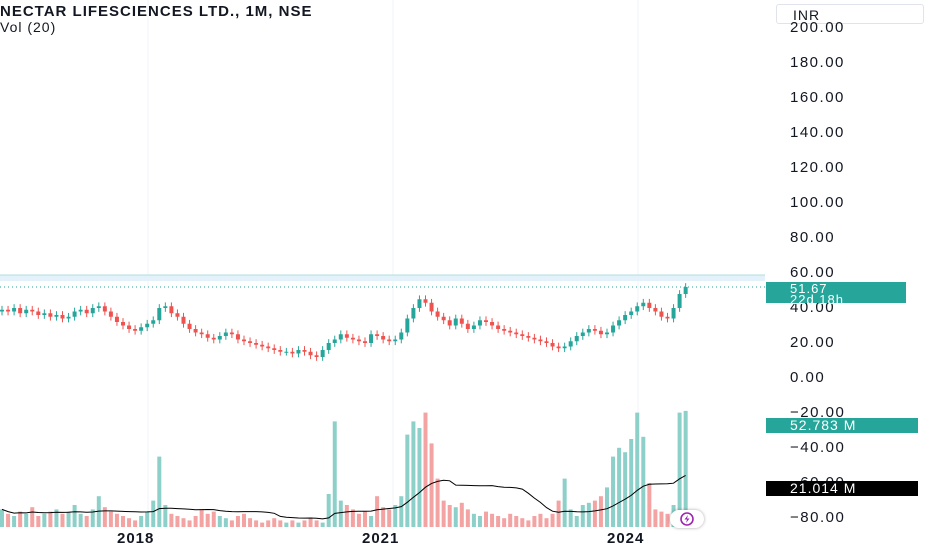 Image resolution: width=932 pixels, height=550 pixels. Describe the element at coordinates (156, 11) in the screenshot. I see `chart-title: NECTAR LIFESCIENCES LTD., 1M, NSE` at that location.